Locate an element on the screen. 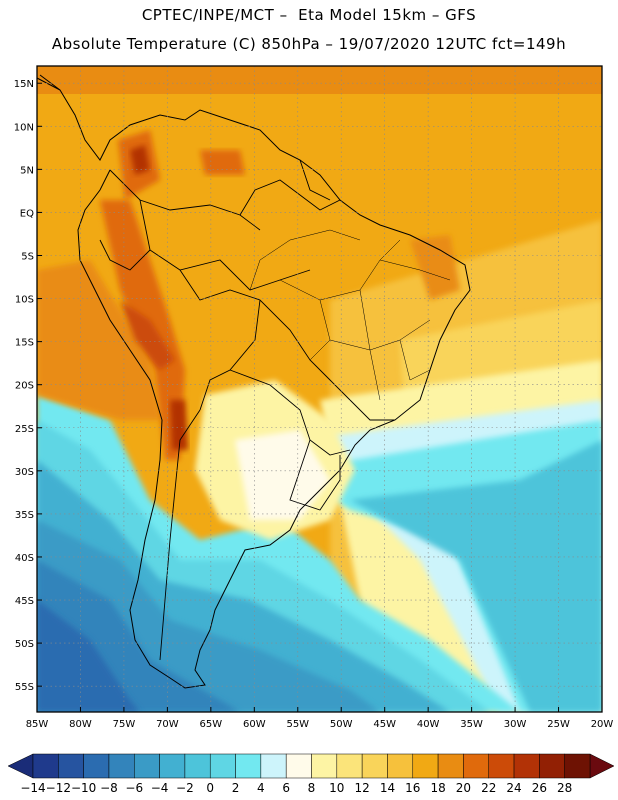 Image resolution: width=618 pixels, height=800 pixels. colorbar-tick-label: 10 is located at coordinates (336, 788).